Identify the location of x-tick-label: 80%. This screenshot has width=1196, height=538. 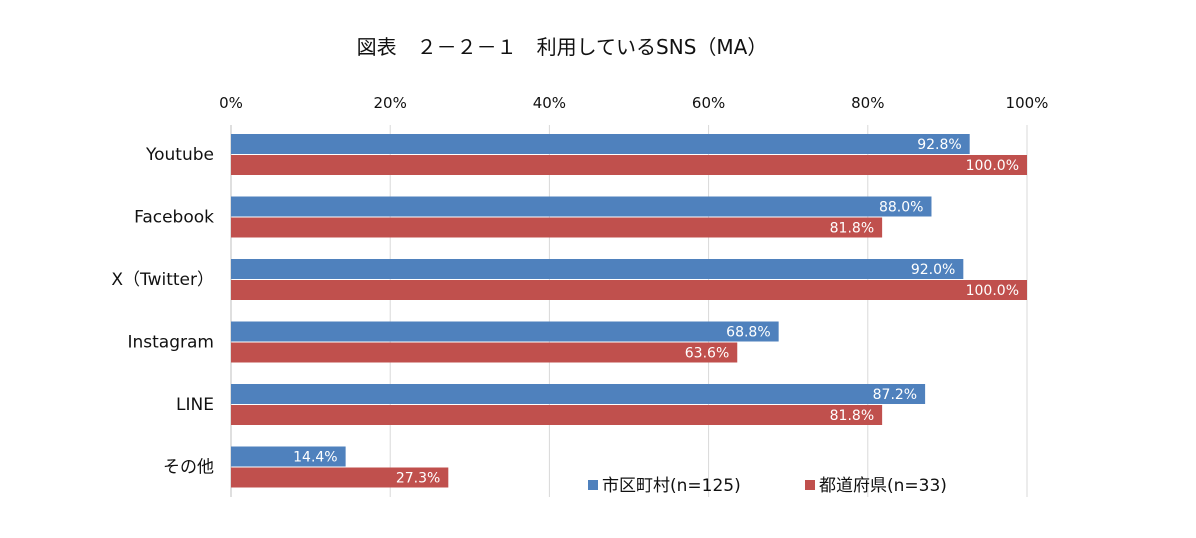
(867, 103).